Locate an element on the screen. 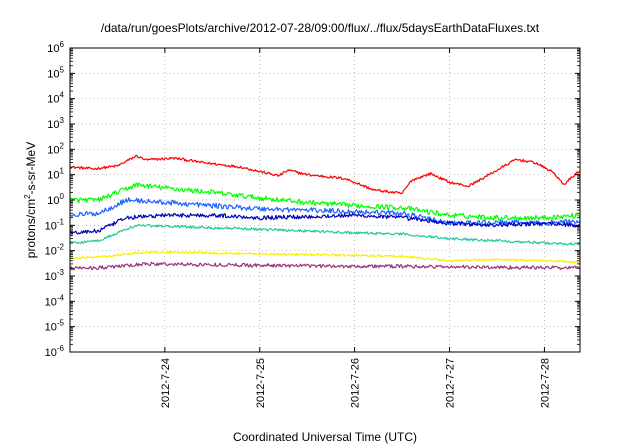 The height and width of the screenshot is (448, 640). y-tick-label: 10⁻⁵ is located at coordinates (55, 326).